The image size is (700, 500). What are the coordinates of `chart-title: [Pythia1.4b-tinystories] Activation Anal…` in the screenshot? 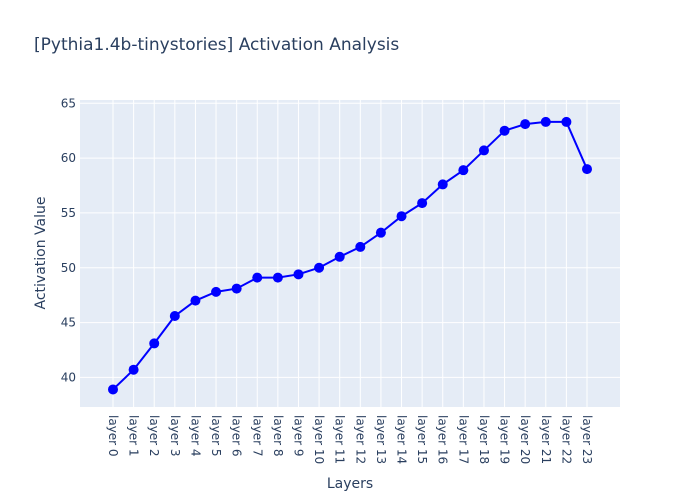 It's located at (216, 45).